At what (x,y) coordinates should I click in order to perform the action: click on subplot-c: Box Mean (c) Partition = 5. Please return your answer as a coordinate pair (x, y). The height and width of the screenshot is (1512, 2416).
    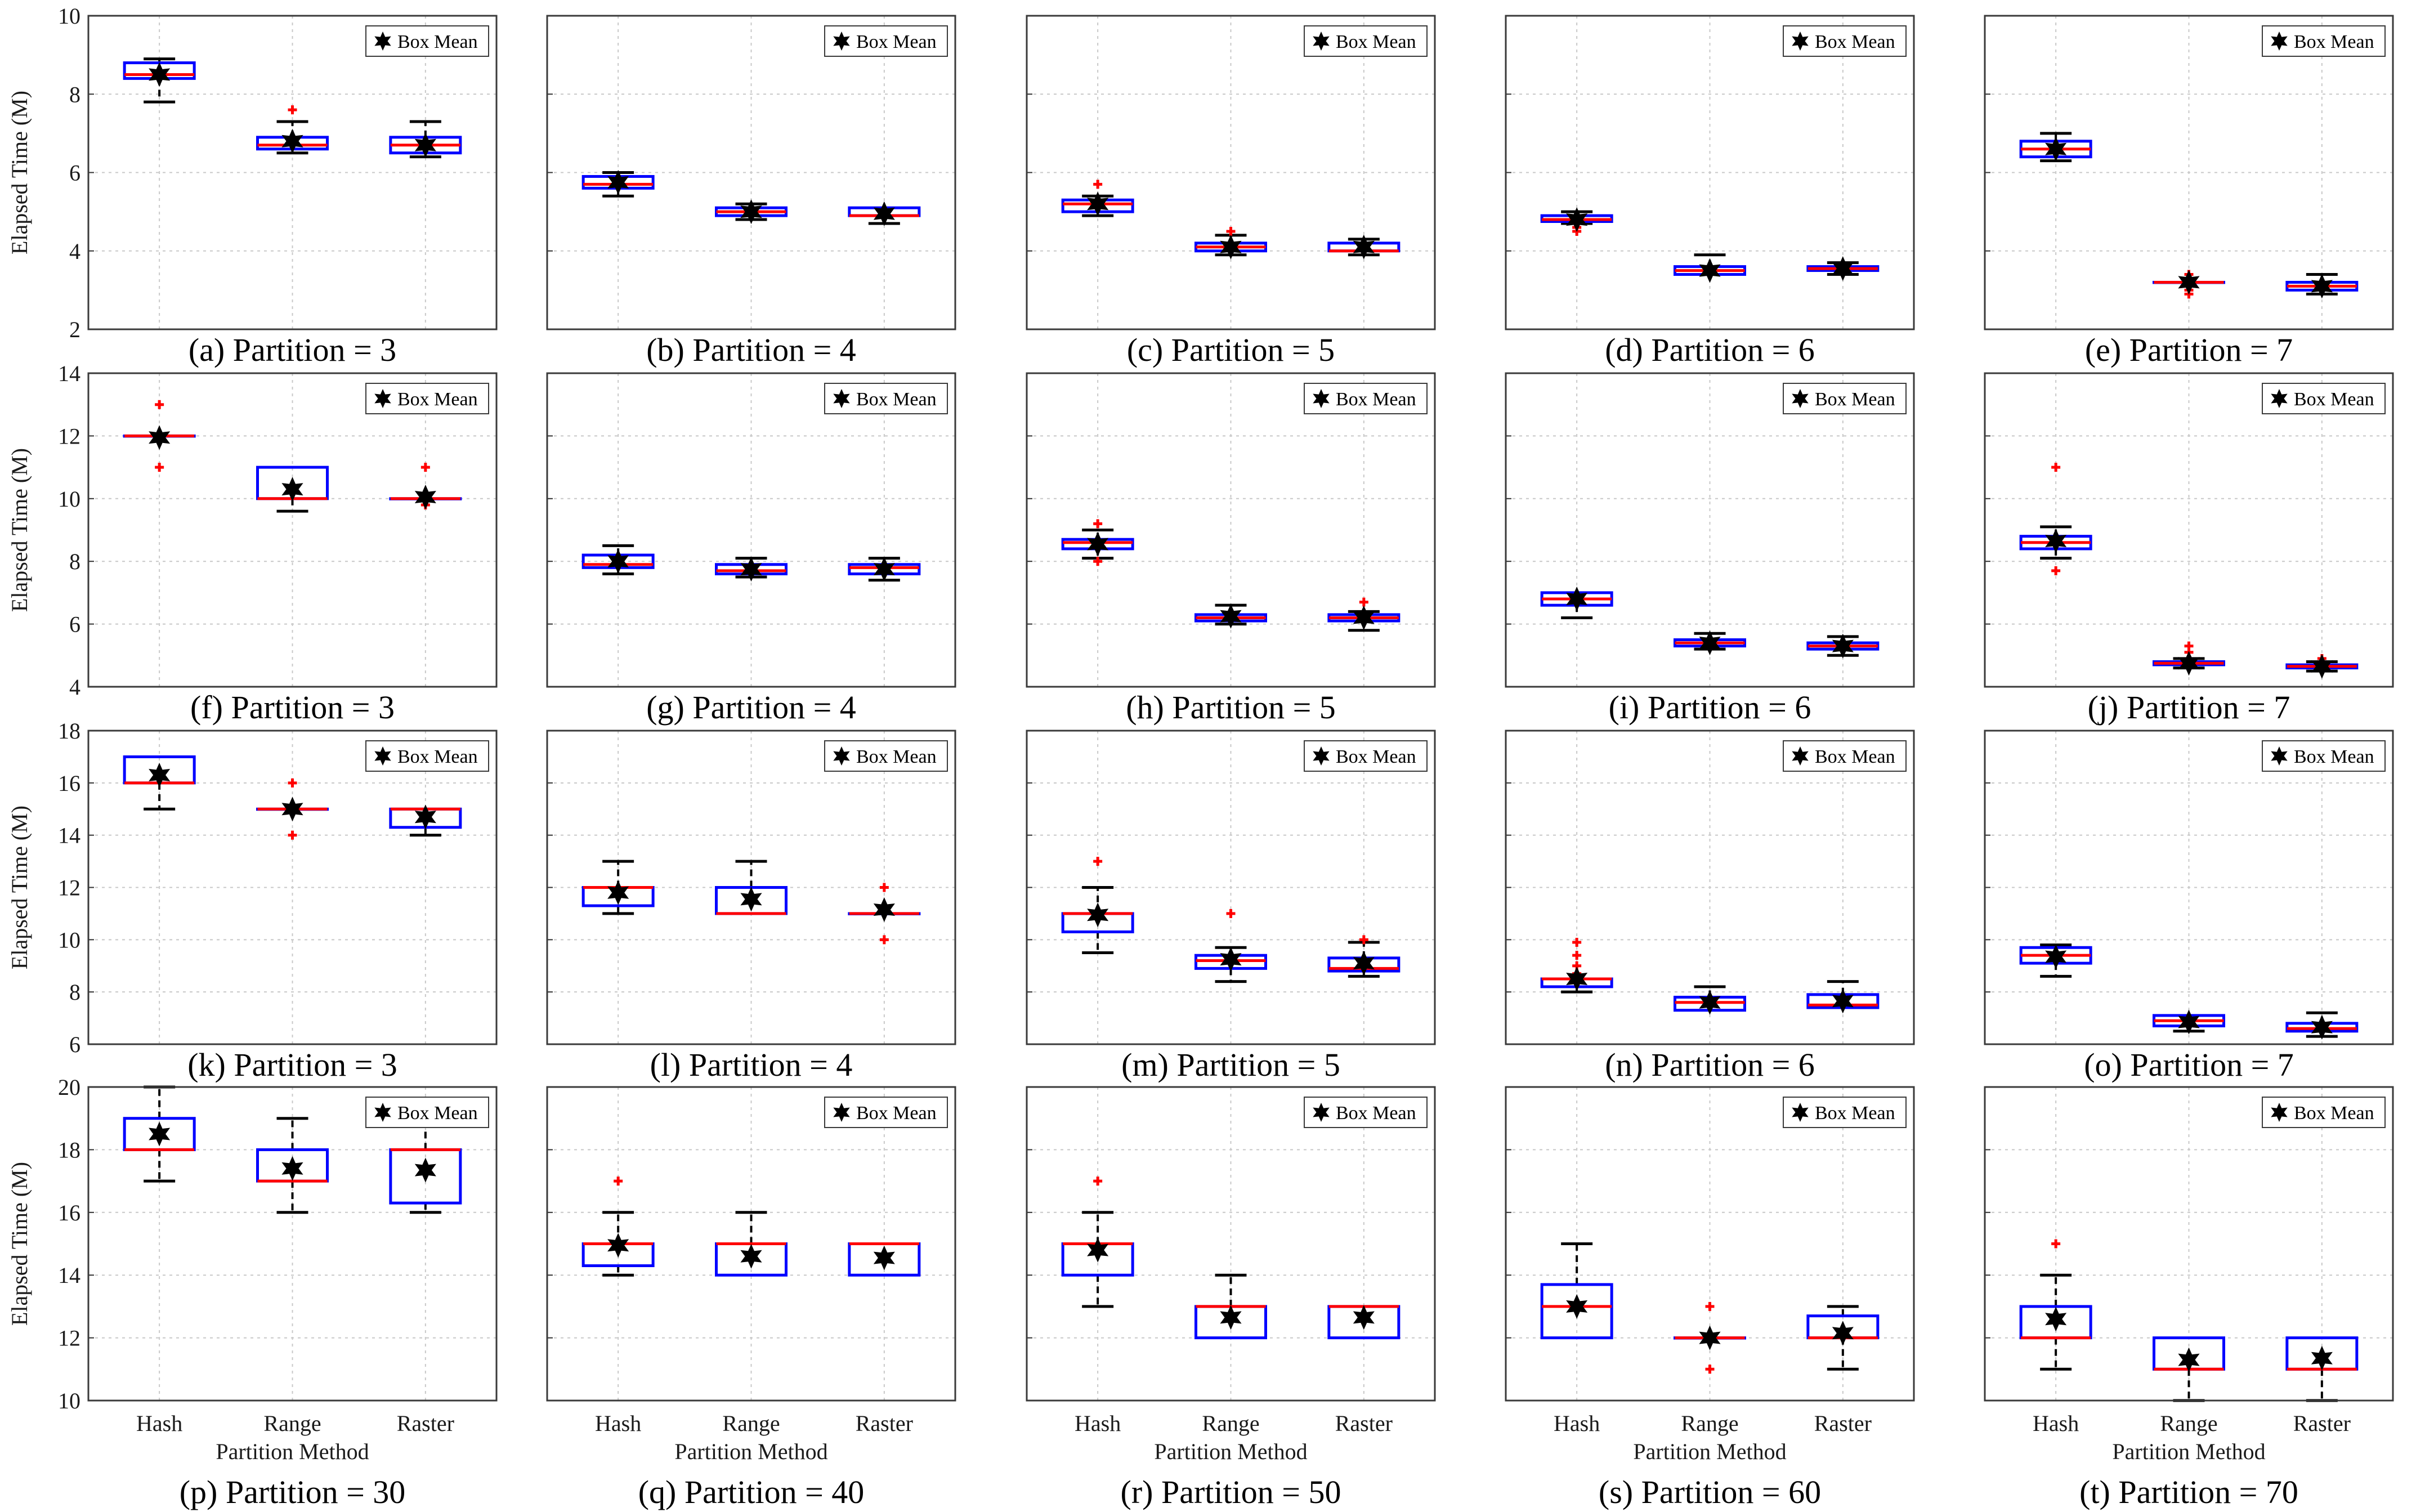
    Looking at the image, I should click on (1231, 191).